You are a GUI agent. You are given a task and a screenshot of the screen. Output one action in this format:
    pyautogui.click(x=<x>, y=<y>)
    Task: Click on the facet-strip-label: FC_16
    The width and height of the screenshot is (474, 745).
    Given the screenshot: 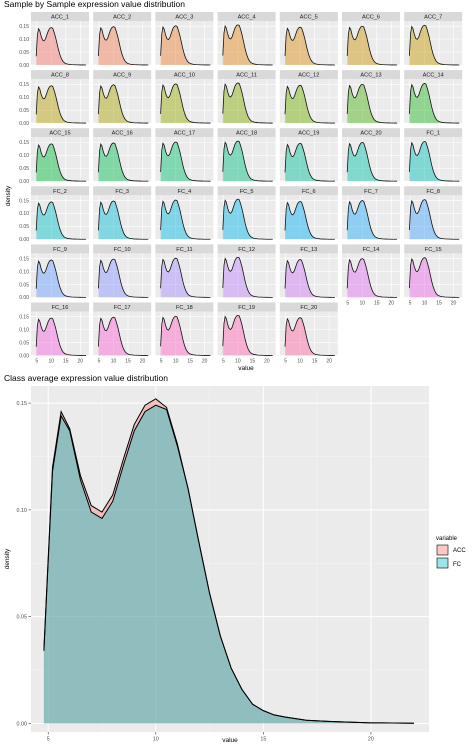 What is the action you would take?
    pyautogui.click(x=60, y=308)
    